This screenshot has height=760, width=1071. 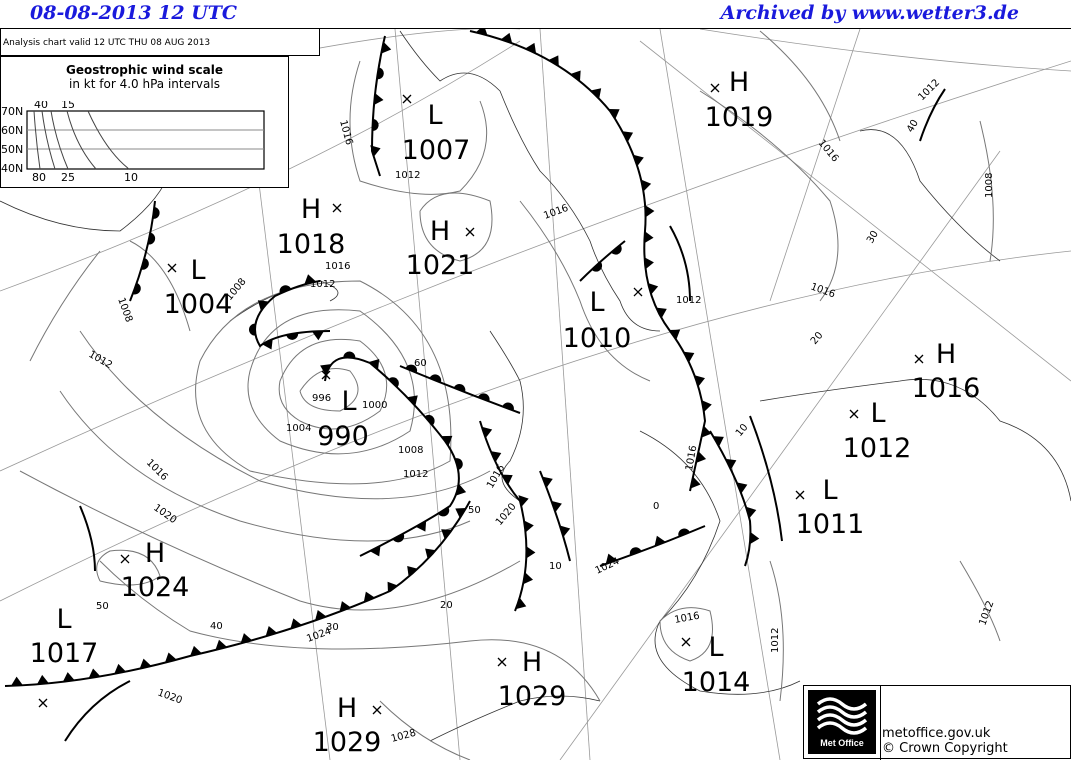 I want to click on center-pressure: 1011, so click(x=830, y=524).